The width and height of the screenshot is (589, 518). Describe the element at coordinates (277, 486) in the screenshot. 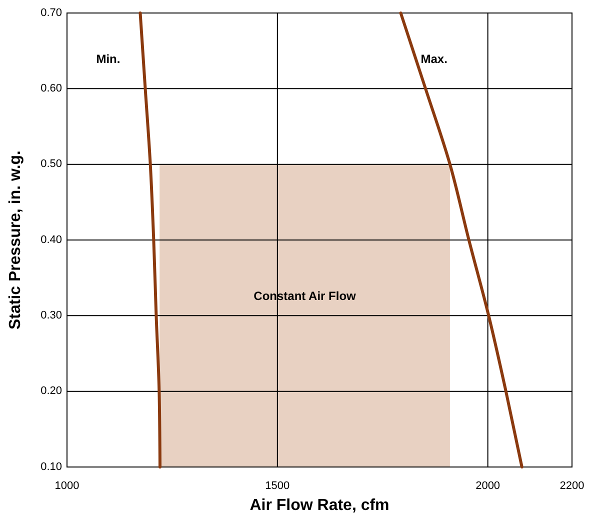

I see `x-tick-label: 1500` at that location.